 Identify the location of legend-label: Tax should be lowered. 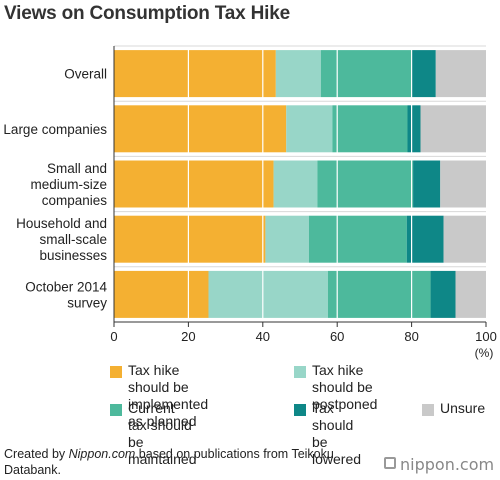
(337, 433).